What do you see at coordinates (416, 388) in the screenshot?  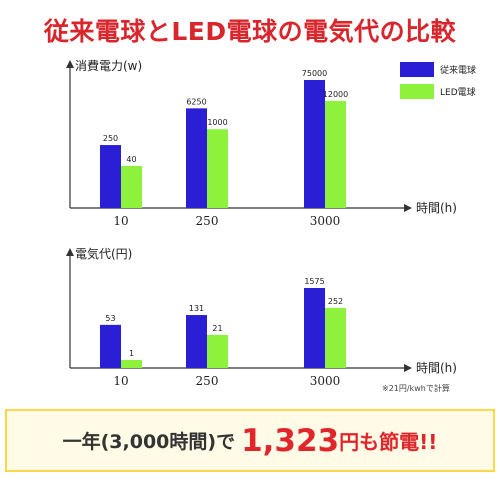 I see `calculation-note: ※21円/kwhで計算` at bounding box center [416, 388].